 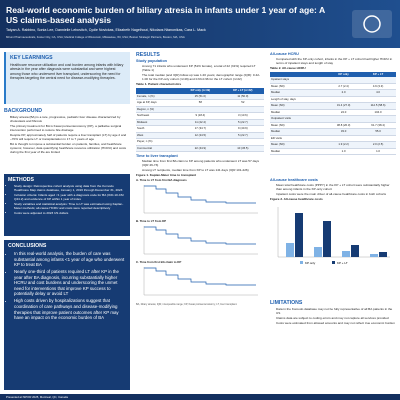 What do you see at coordinates (333, 145) in the screenshot?
I see `table-row: Mean (SD) 1.9 (2.2) 2.0 (2.5)` at bounding box center [333, 145].